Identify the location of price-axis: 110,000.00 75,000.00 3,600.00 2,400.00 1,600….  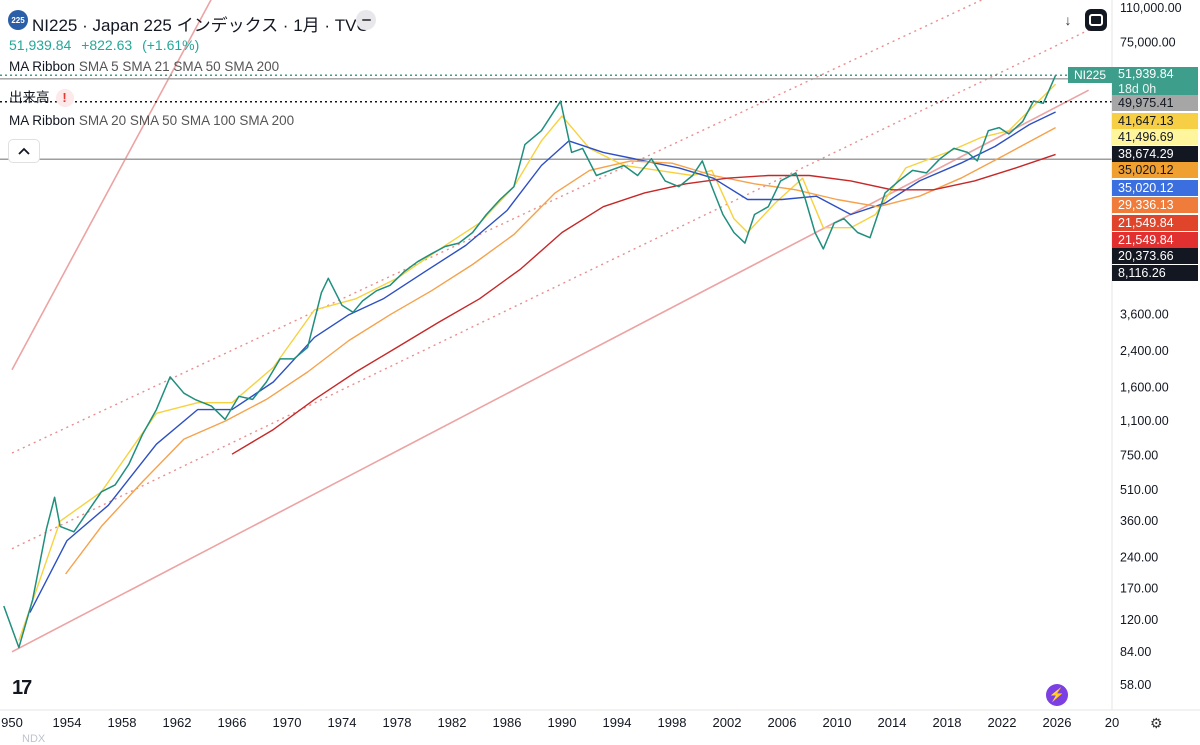
(1151, 346).